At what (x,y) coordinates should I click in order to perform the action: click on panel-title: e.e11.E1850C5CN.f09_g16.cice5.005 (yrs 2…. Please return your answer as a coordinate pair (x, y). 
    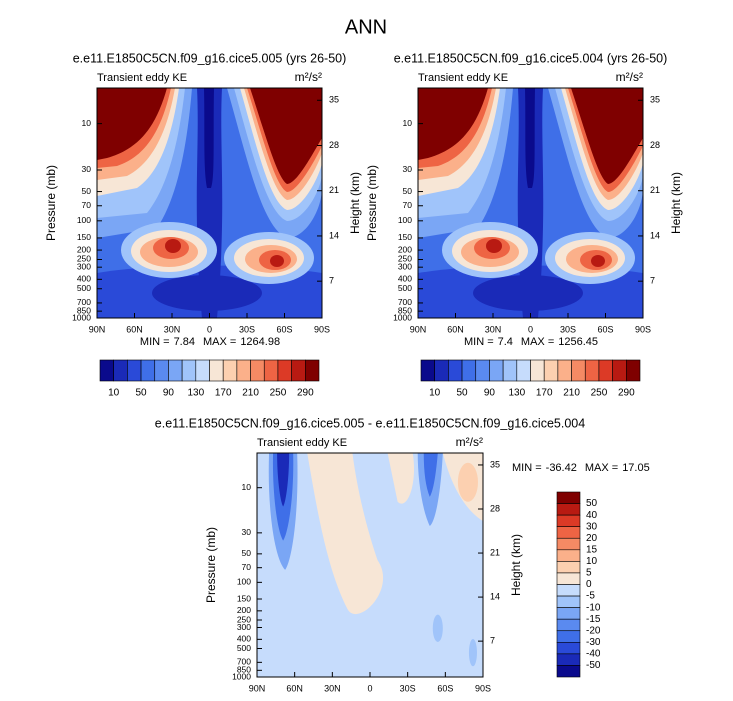
    Looking at the image, I should click on (210, 58).